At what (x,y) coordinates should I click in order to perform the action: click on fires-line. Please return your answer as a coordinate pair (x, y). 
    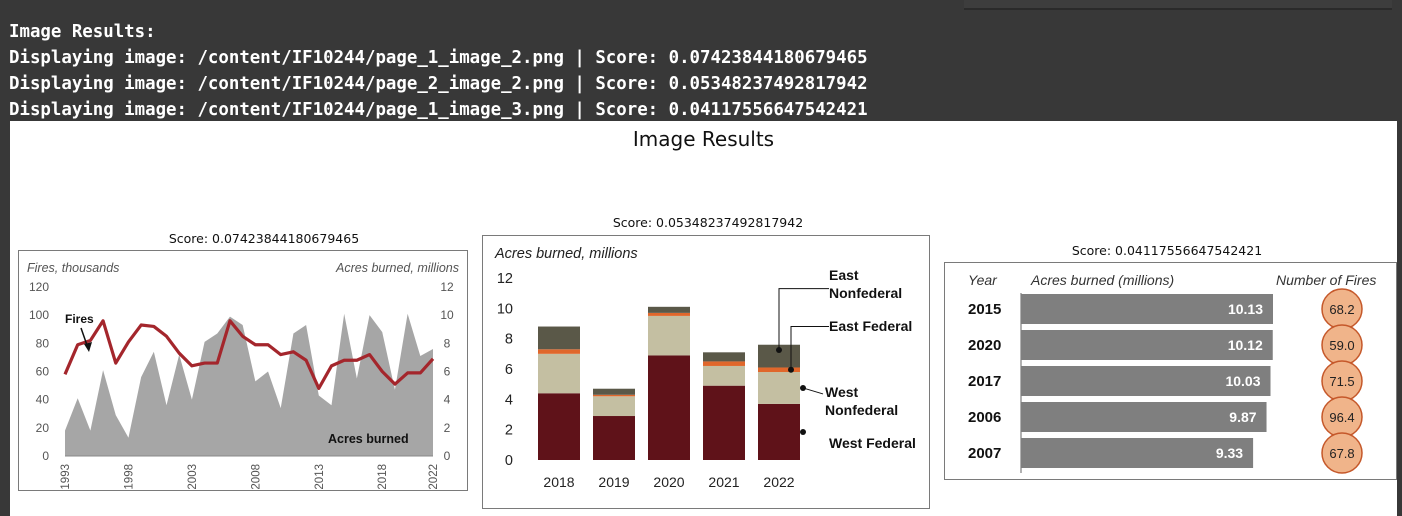
    Looking at the image, I should click on (249, 354).